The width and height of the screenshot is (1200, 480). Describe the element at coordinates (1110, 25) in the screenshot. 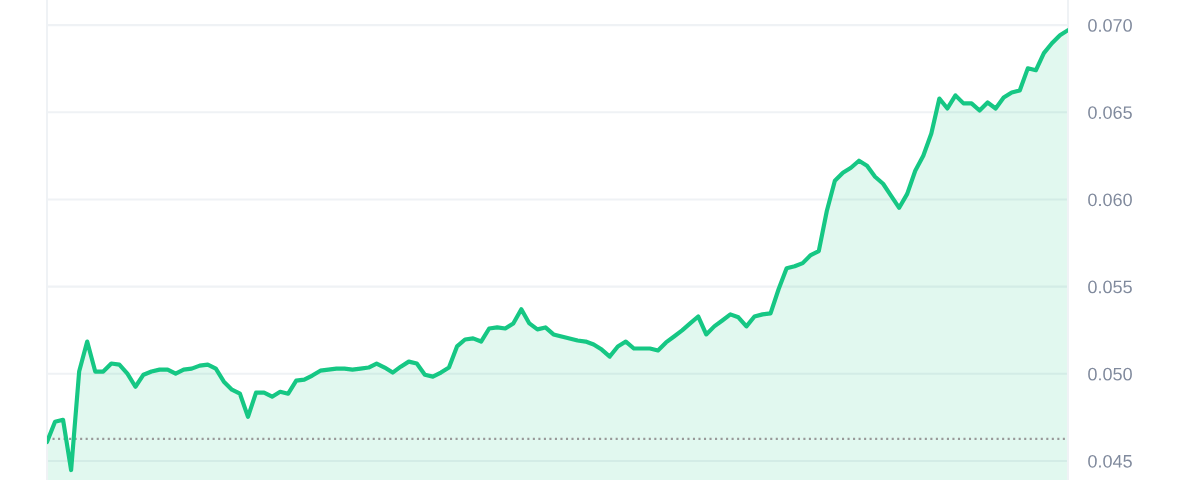

I see `y-tick-label: 0.070` at that location.